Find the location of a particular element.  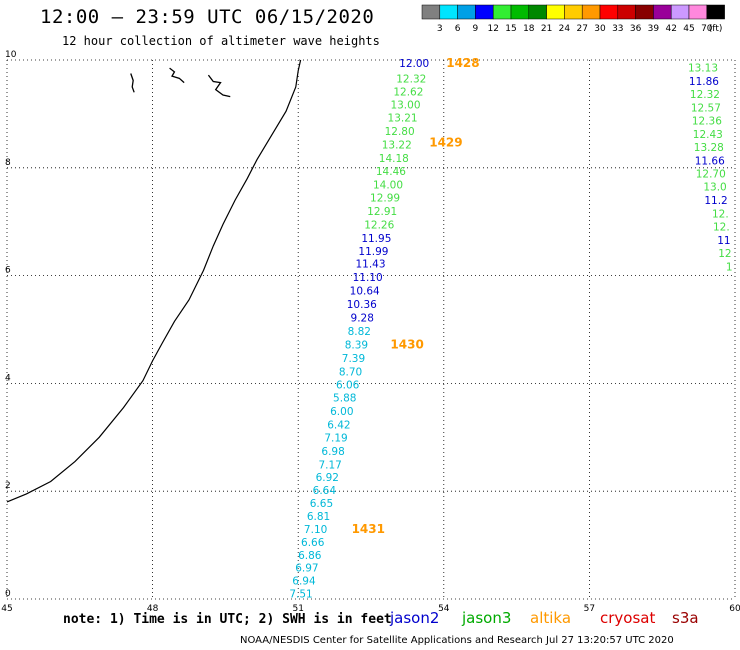

x-tick-label: 48 is located at coordinates (153, 609).